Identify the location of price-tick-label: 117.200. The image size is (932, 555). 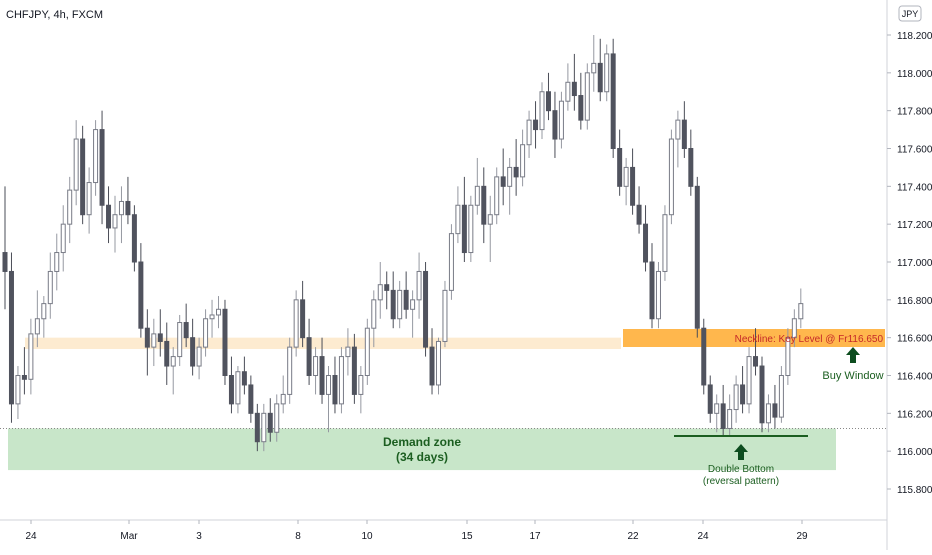
(914, 225).